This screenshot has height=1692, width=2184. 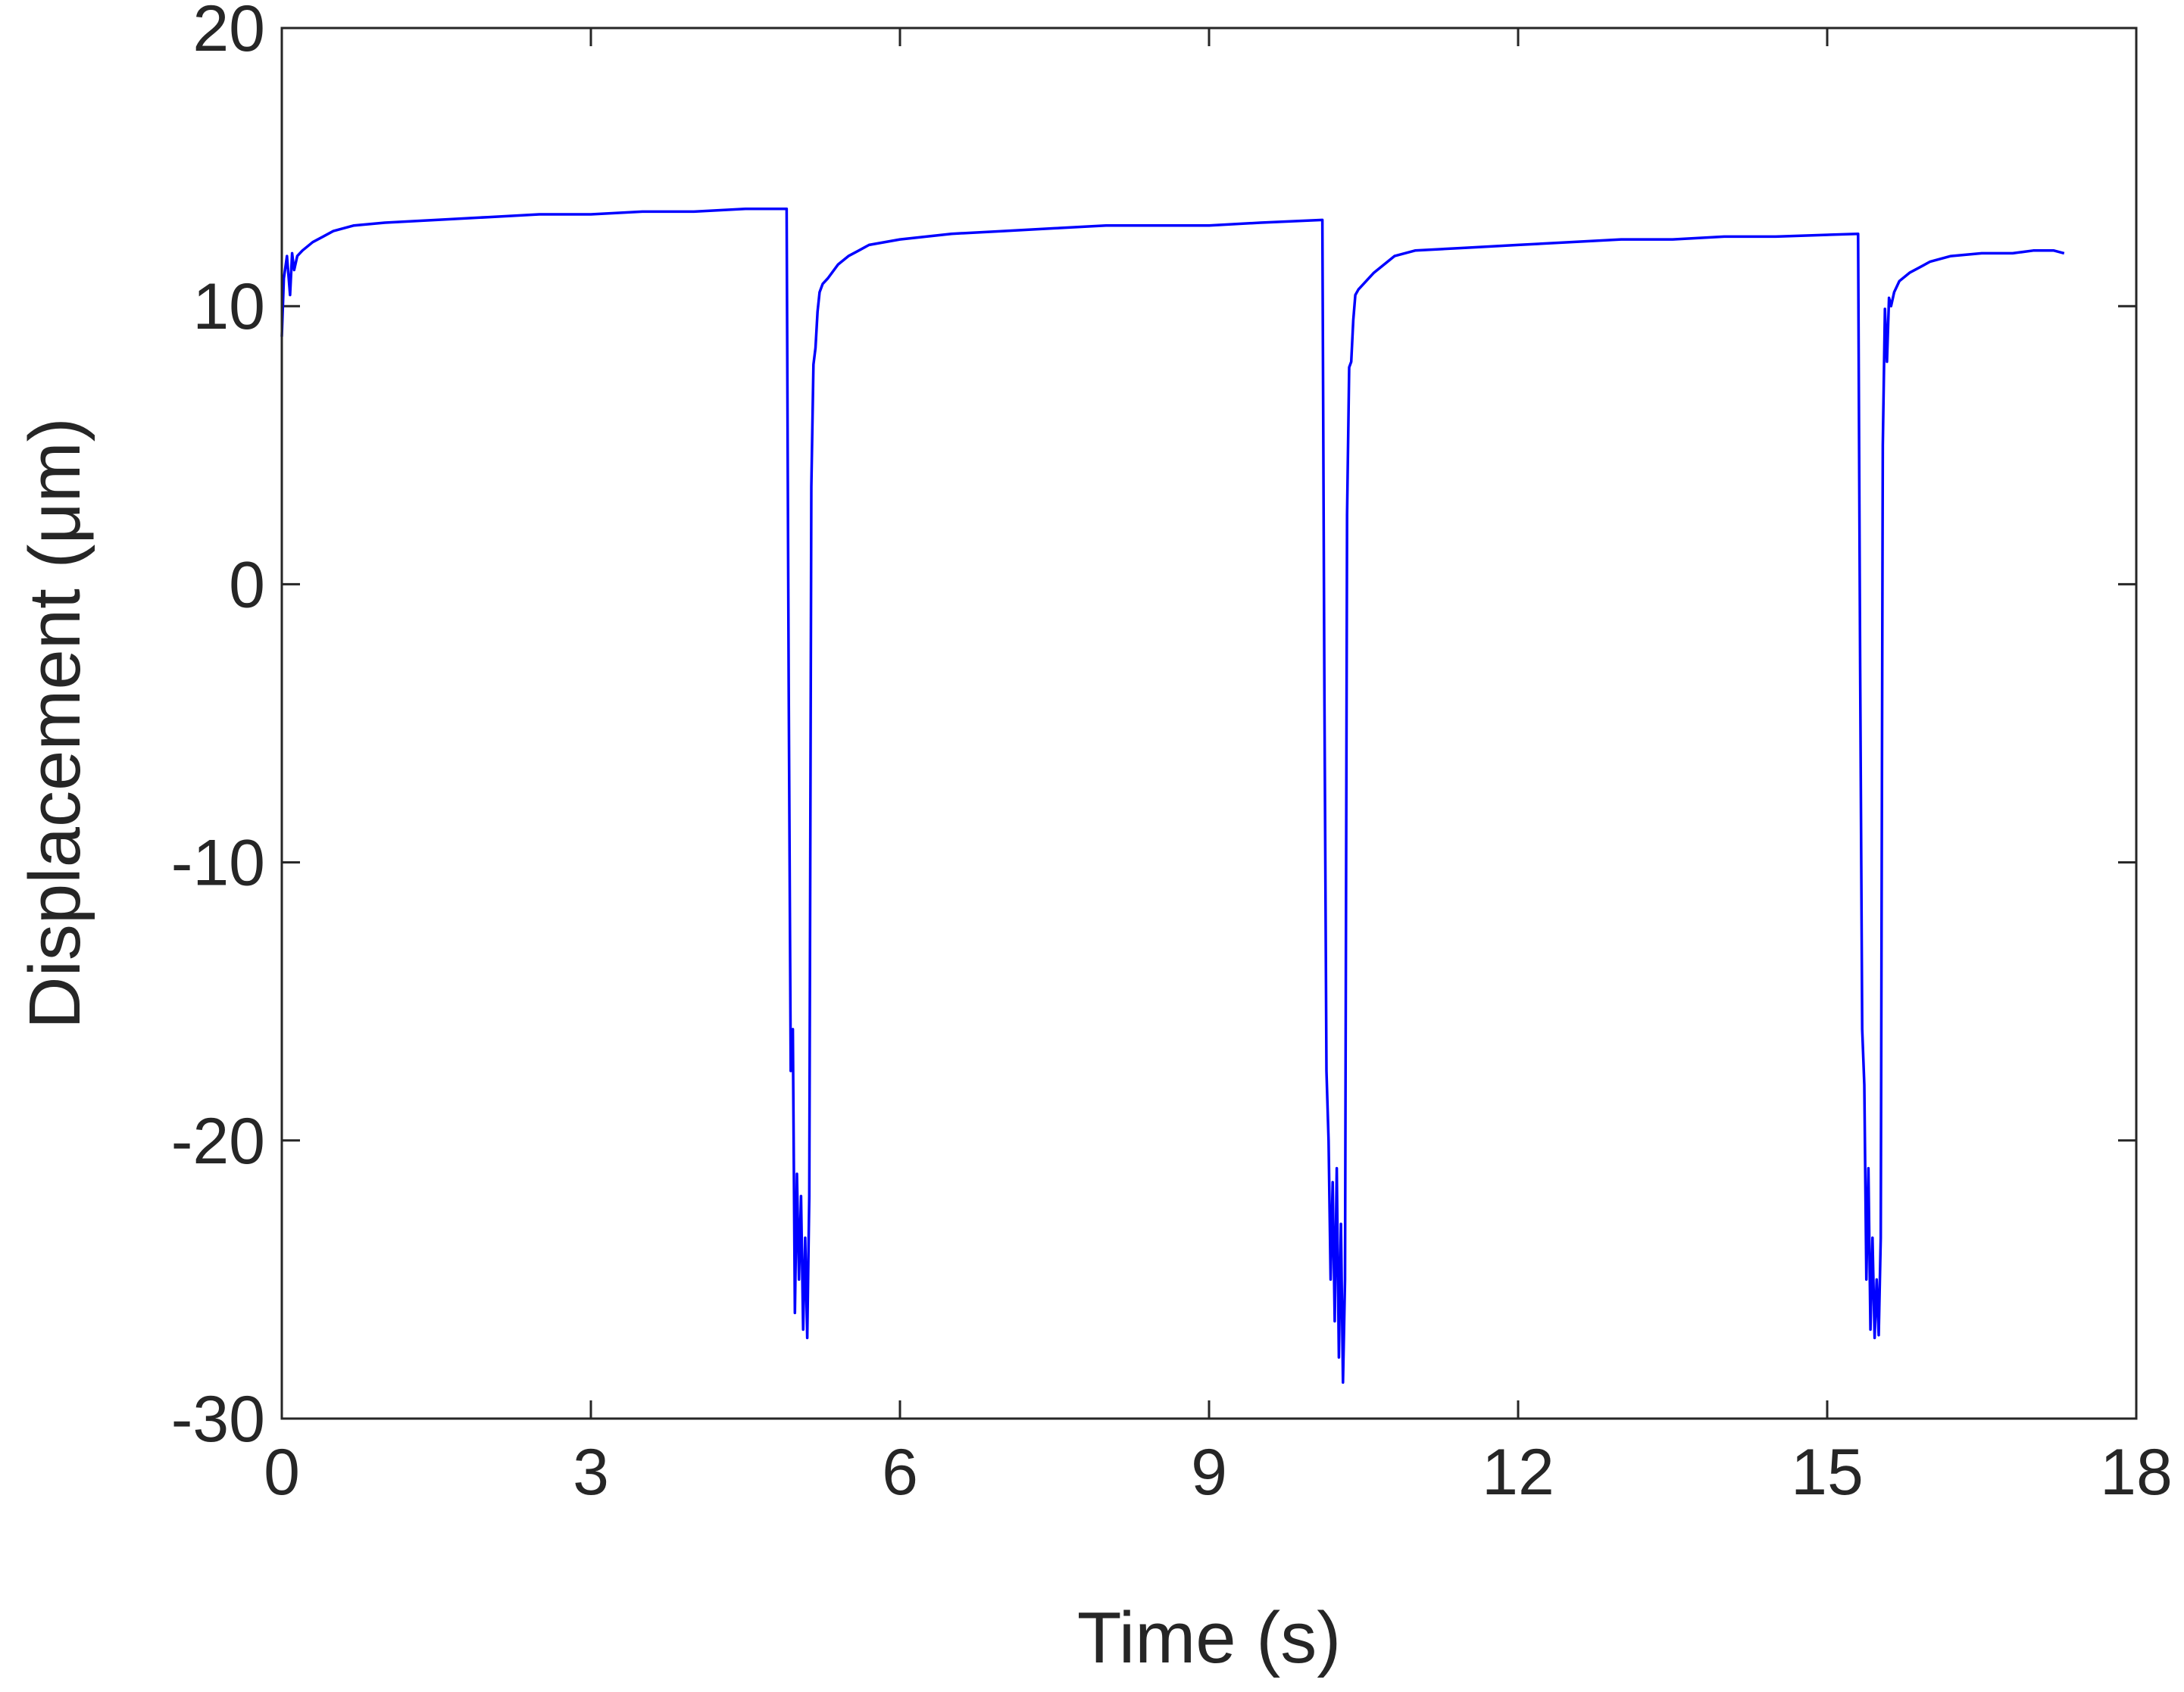 I want to click on y-tick-label: 10, so click(x=228, y=306).